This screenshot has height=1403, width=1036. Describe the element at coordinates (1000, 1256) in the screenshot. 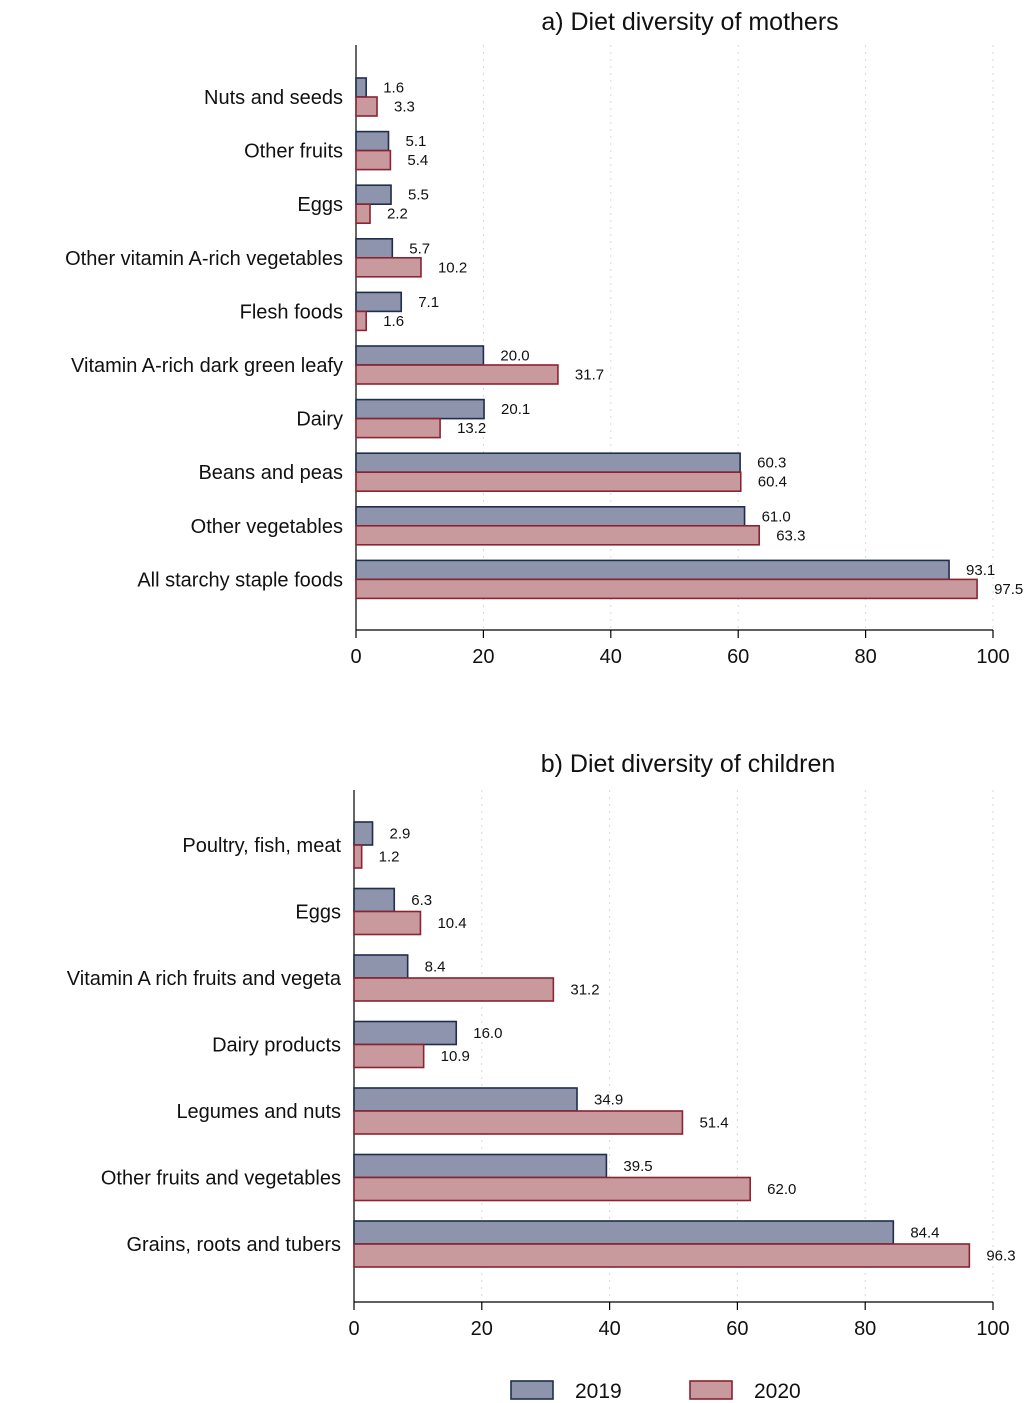

I see `data-label: 96.3` at that location.